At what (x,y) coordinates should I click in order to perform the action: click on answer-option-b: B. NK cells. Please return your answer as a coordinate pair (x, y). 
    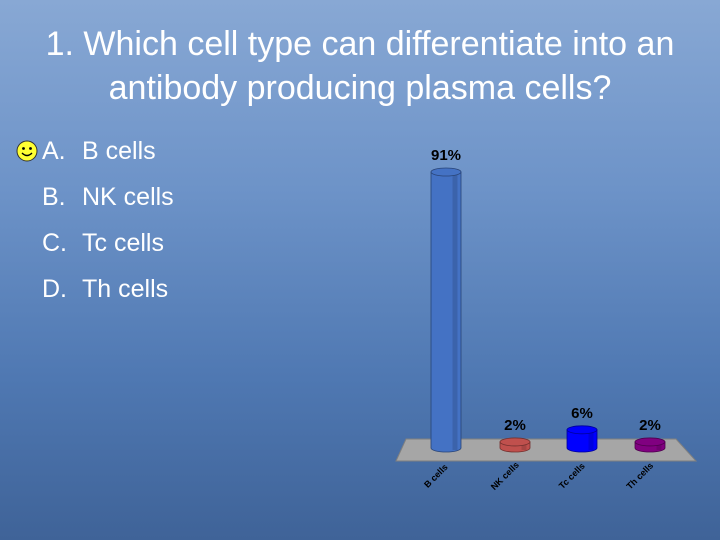
    Looking at the image, I should click on (108, 202).